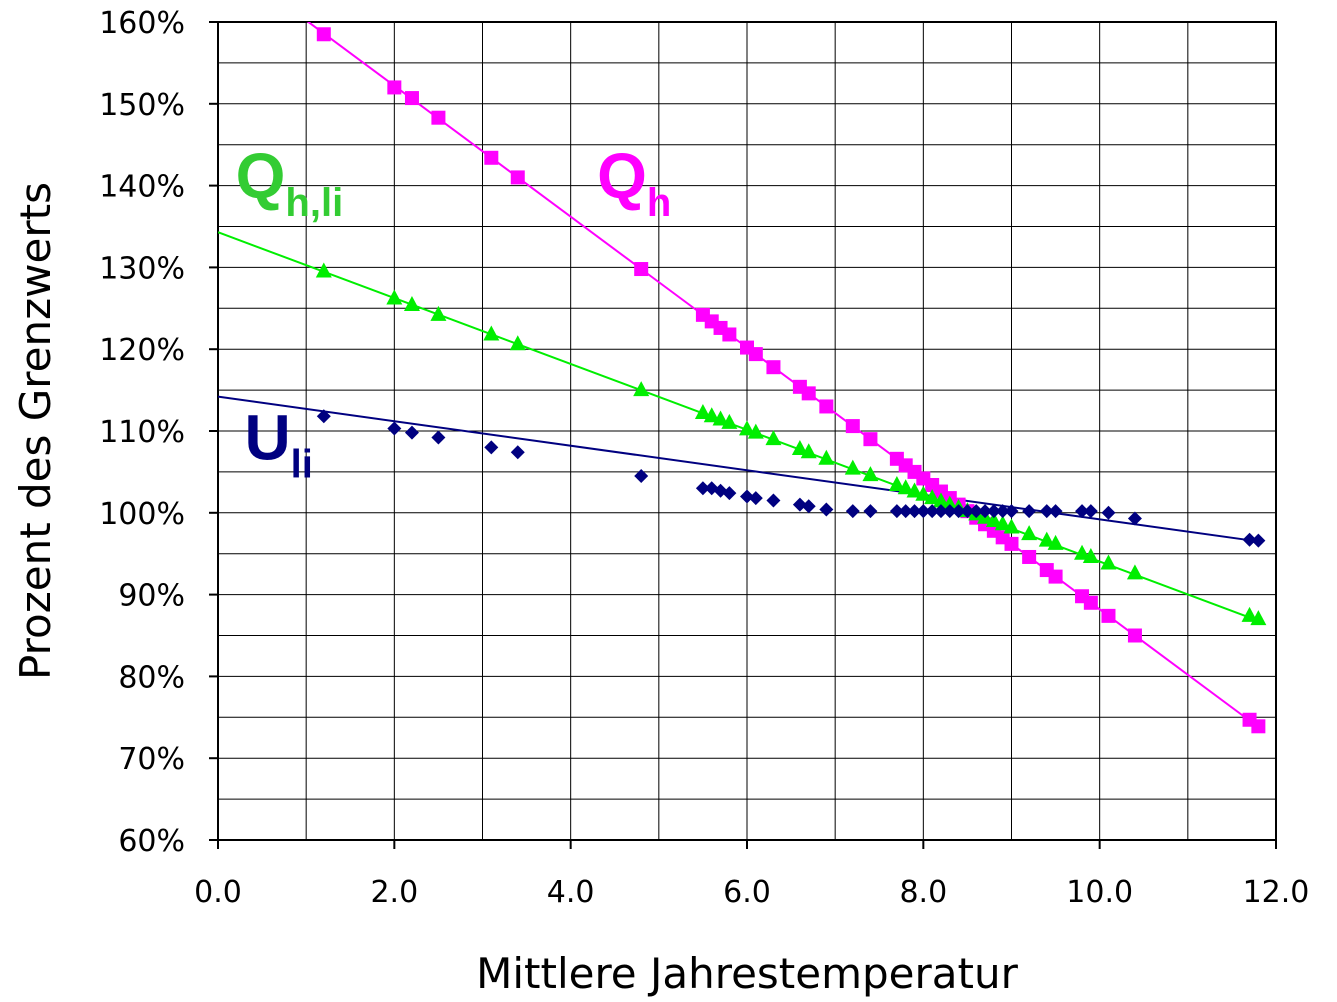  I want to click on series-label-sub: h, so click(659, 203).